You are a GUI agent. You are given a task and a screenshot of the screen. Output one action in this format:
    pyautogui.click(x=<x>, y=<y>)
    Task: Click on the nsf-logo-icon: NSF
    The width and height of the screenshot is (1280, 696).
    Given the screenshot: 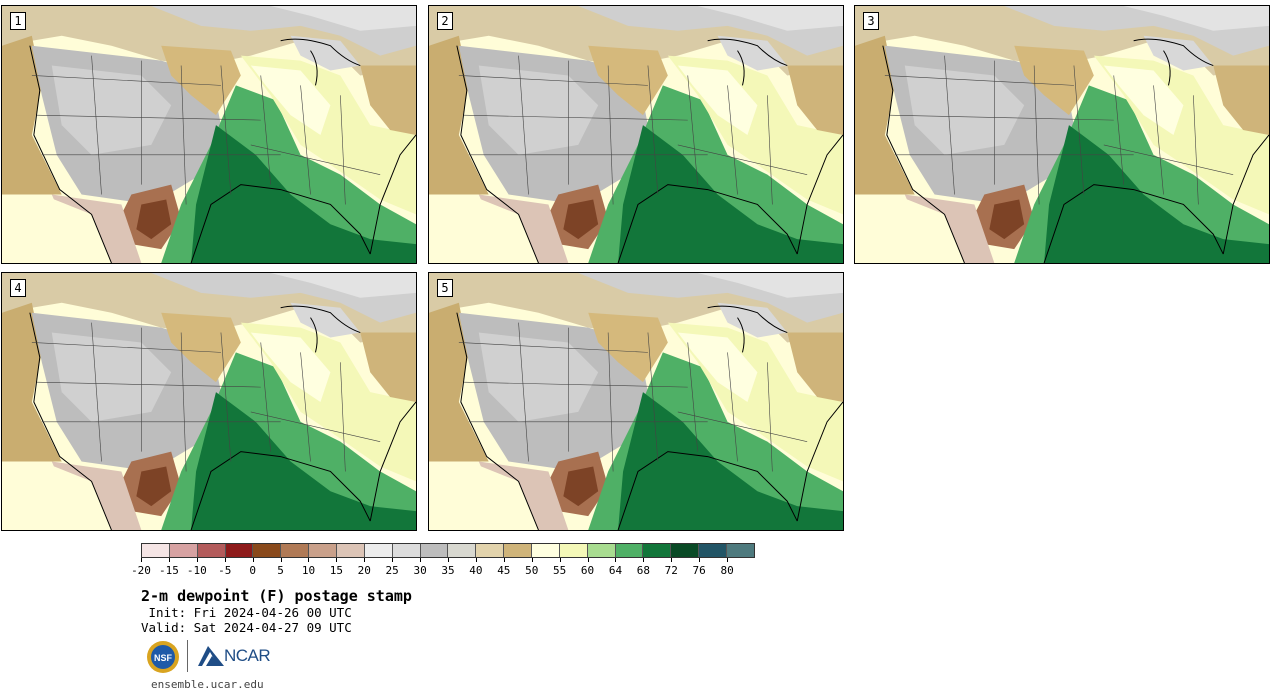 What is the action you would take?
    pyautogui.click(x=163, y=657)
    